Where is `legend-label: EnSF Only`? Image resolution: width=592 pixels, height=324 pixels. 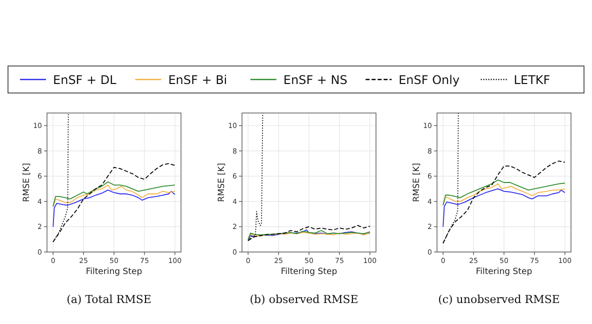
legend-label: EnSF Only is located at coordinates (429, 80).